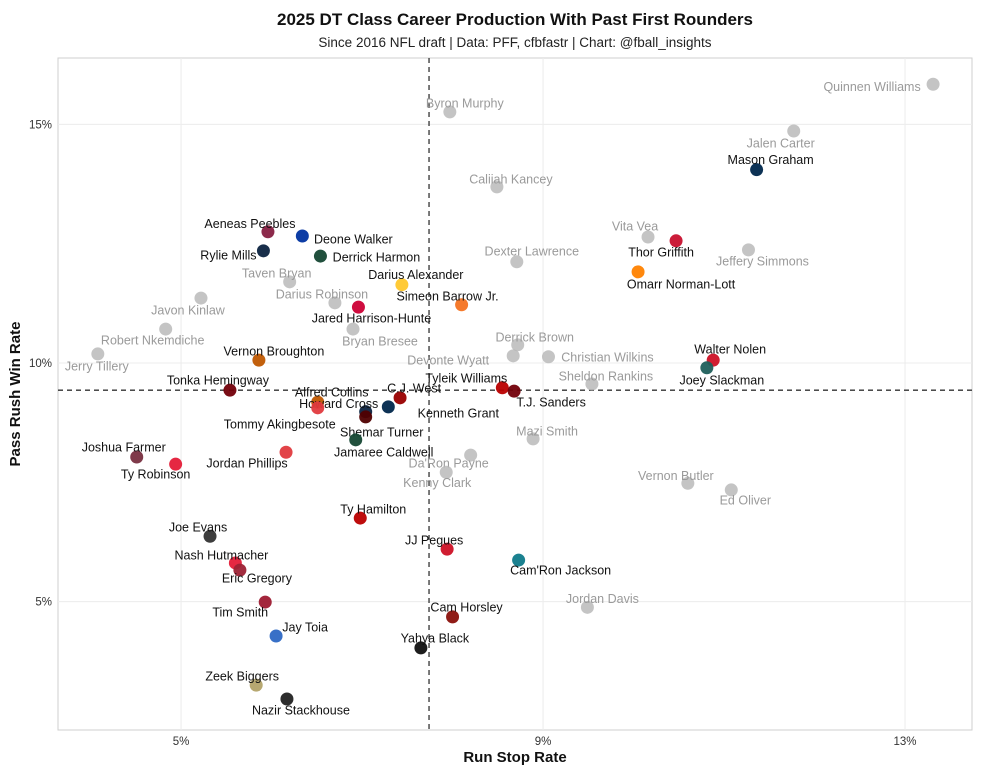 Image resolution: width=1000 pixels, height=771 pixels. Describe the element at coordinates (338, 404) in the screenshot. I see `point-label-howard-cross: Howard Cross` at that location.